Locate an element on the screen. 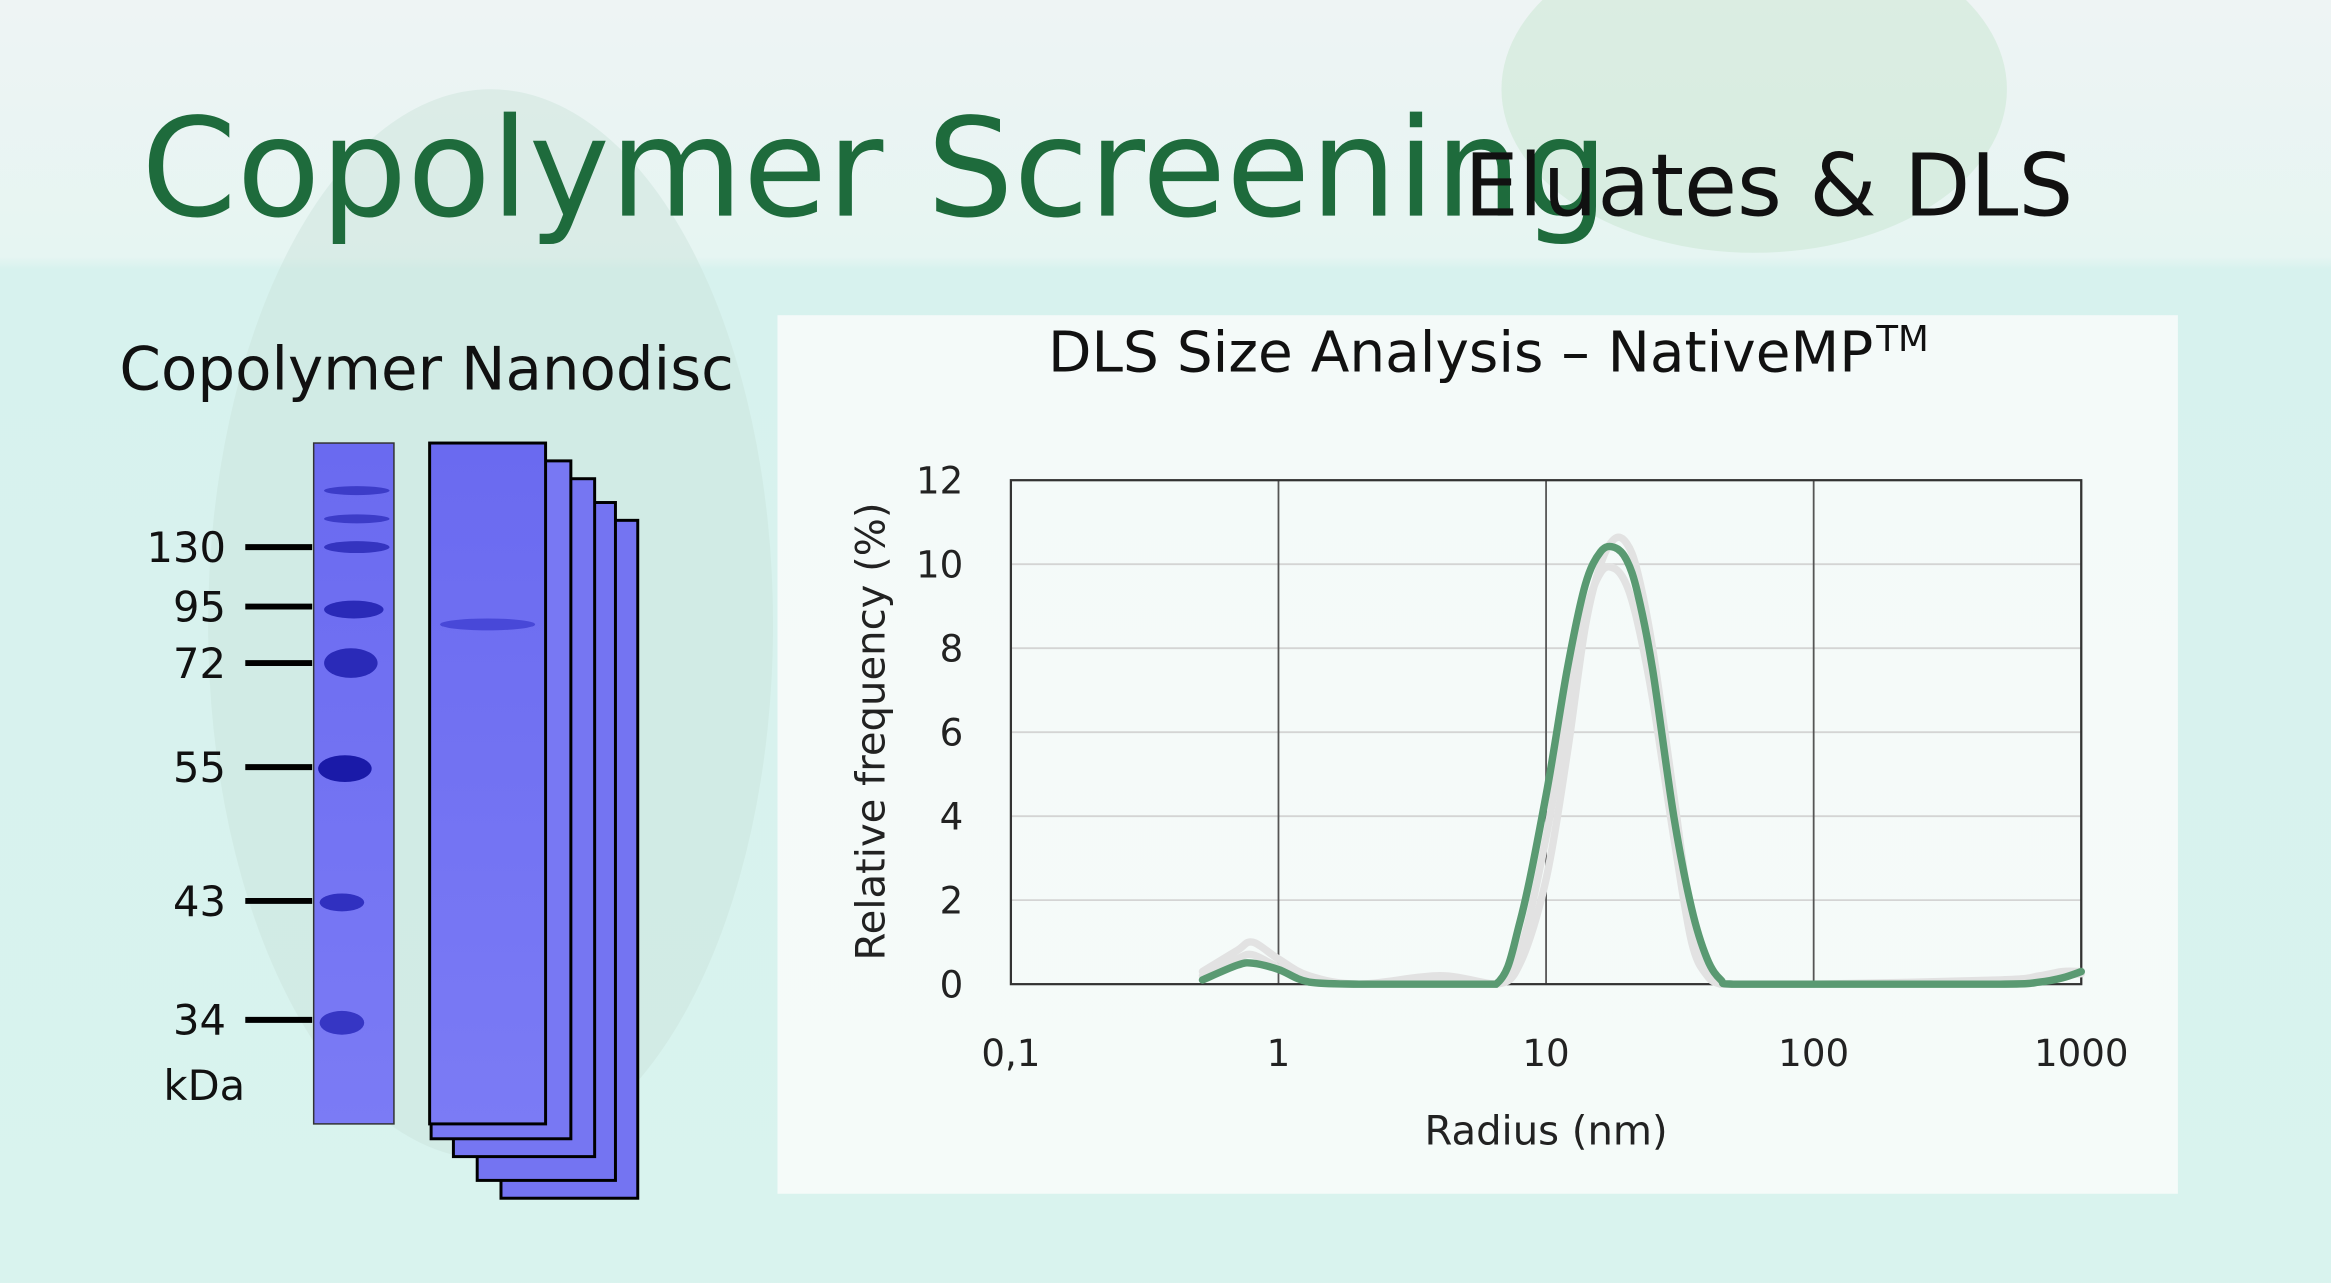 This screenshot has width=2331, height=1283. y-tick-label: 0 is located at coordinates (952, 985).